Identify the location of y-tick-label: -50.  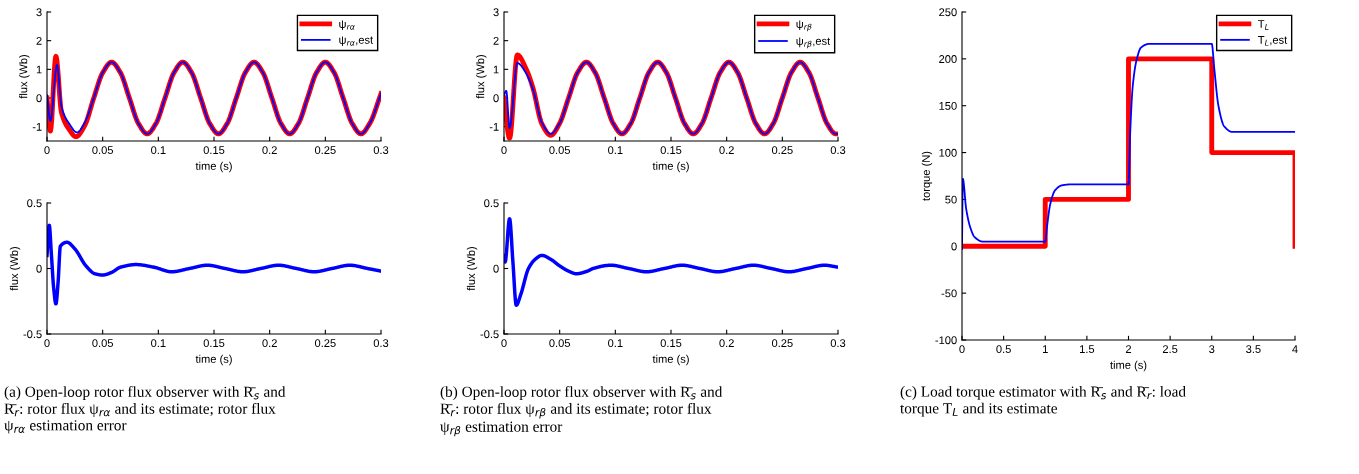
(949, 293).